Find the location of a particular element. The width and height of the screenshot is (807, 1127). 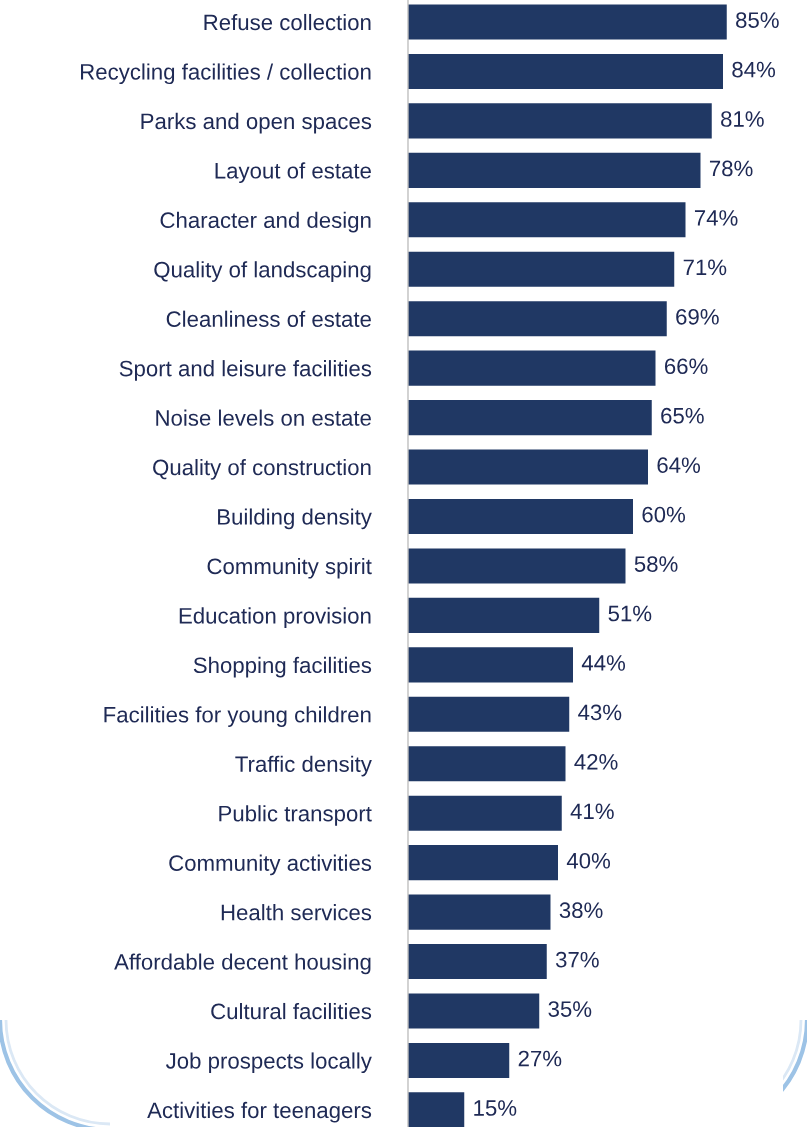

data-label: 60% is located at coordinates (664, 514).